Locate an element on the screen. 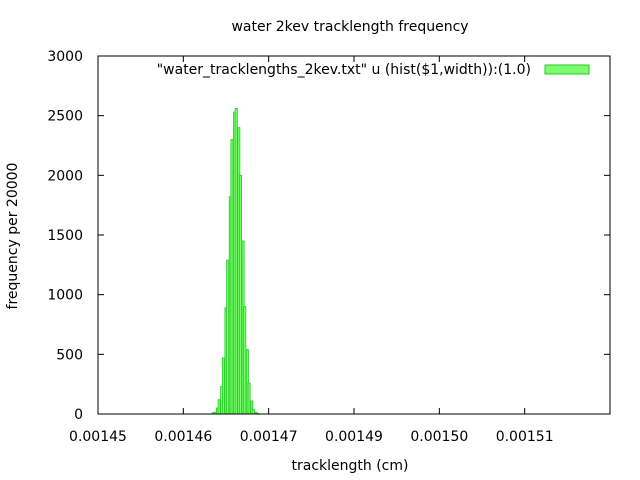 This screenshot has height=480, width=640. y-tick-label: 2000 is located at coordinates (65, 176).